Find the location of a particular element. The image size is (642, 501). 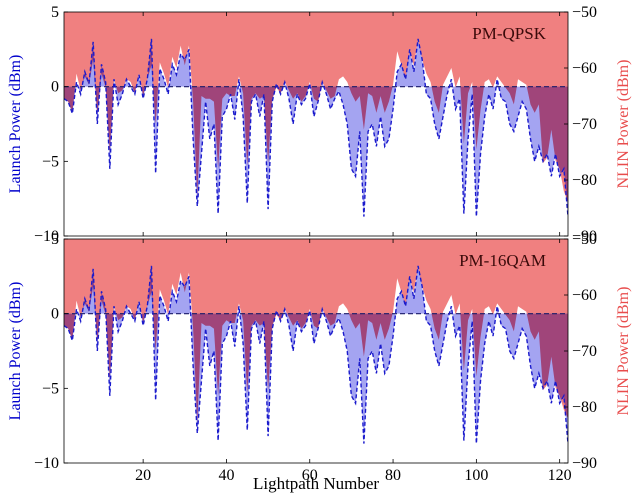

x-tick-label: 100 is located at coordinates (476, 475).